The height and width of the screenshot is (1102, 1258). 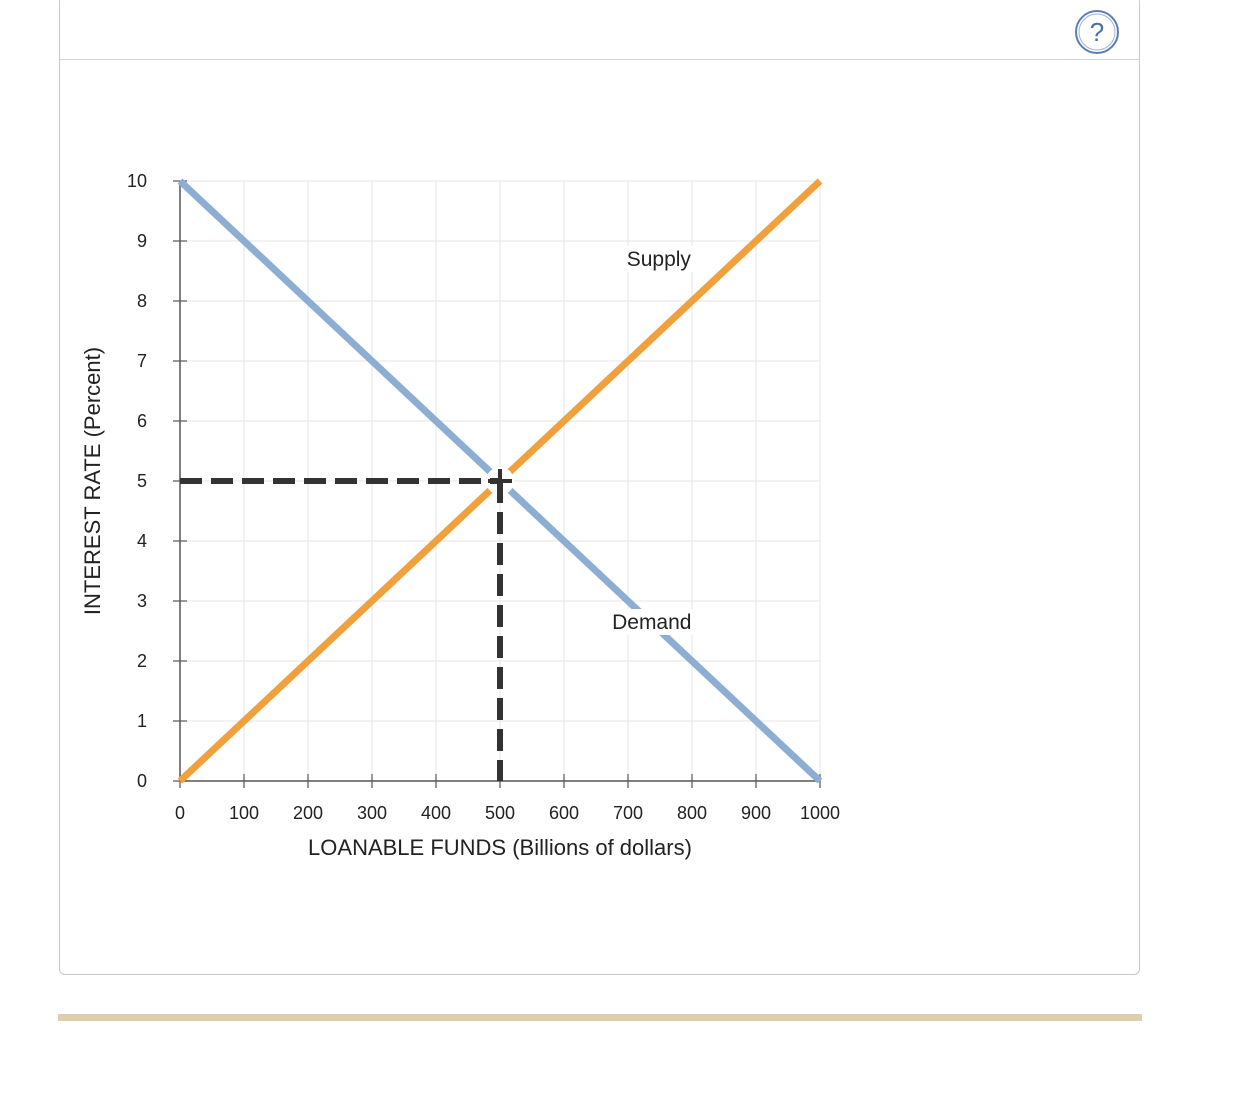 What do you see at coordinates (600, 1017) in the screenshot?
I see `footer-bar` at bounding box center [600, 1017].